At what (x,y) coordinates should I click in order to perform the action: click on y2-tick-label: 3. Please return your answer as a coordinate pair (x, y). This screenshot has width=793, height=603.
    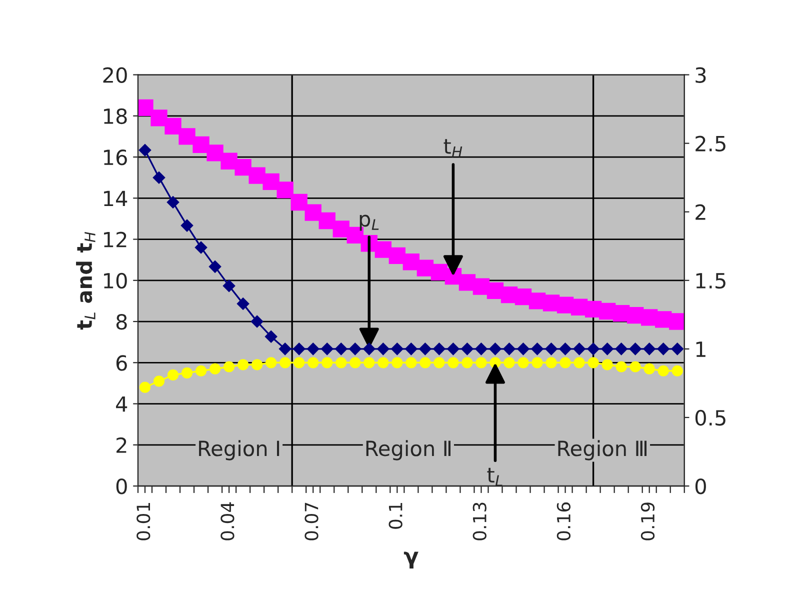
    Looking at the image, I should click on (701, 75).